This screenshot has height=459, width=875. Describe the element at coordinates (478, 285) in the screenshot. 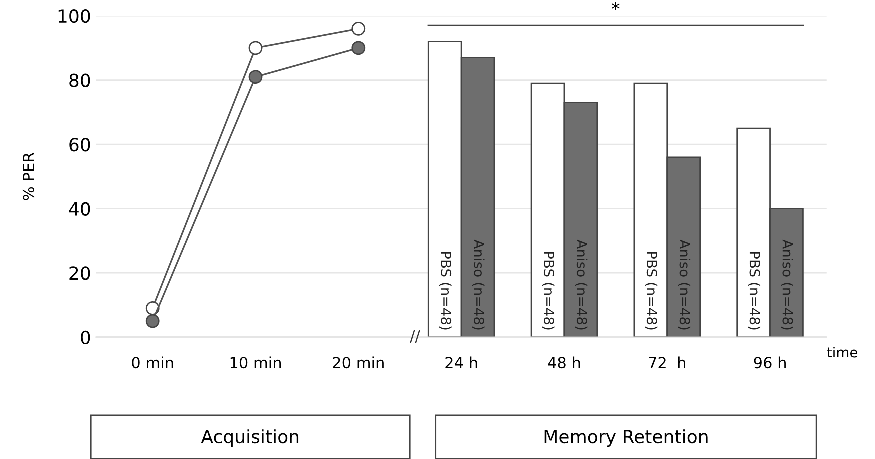

I see `series-label: Aniso (n=48)` at that location.